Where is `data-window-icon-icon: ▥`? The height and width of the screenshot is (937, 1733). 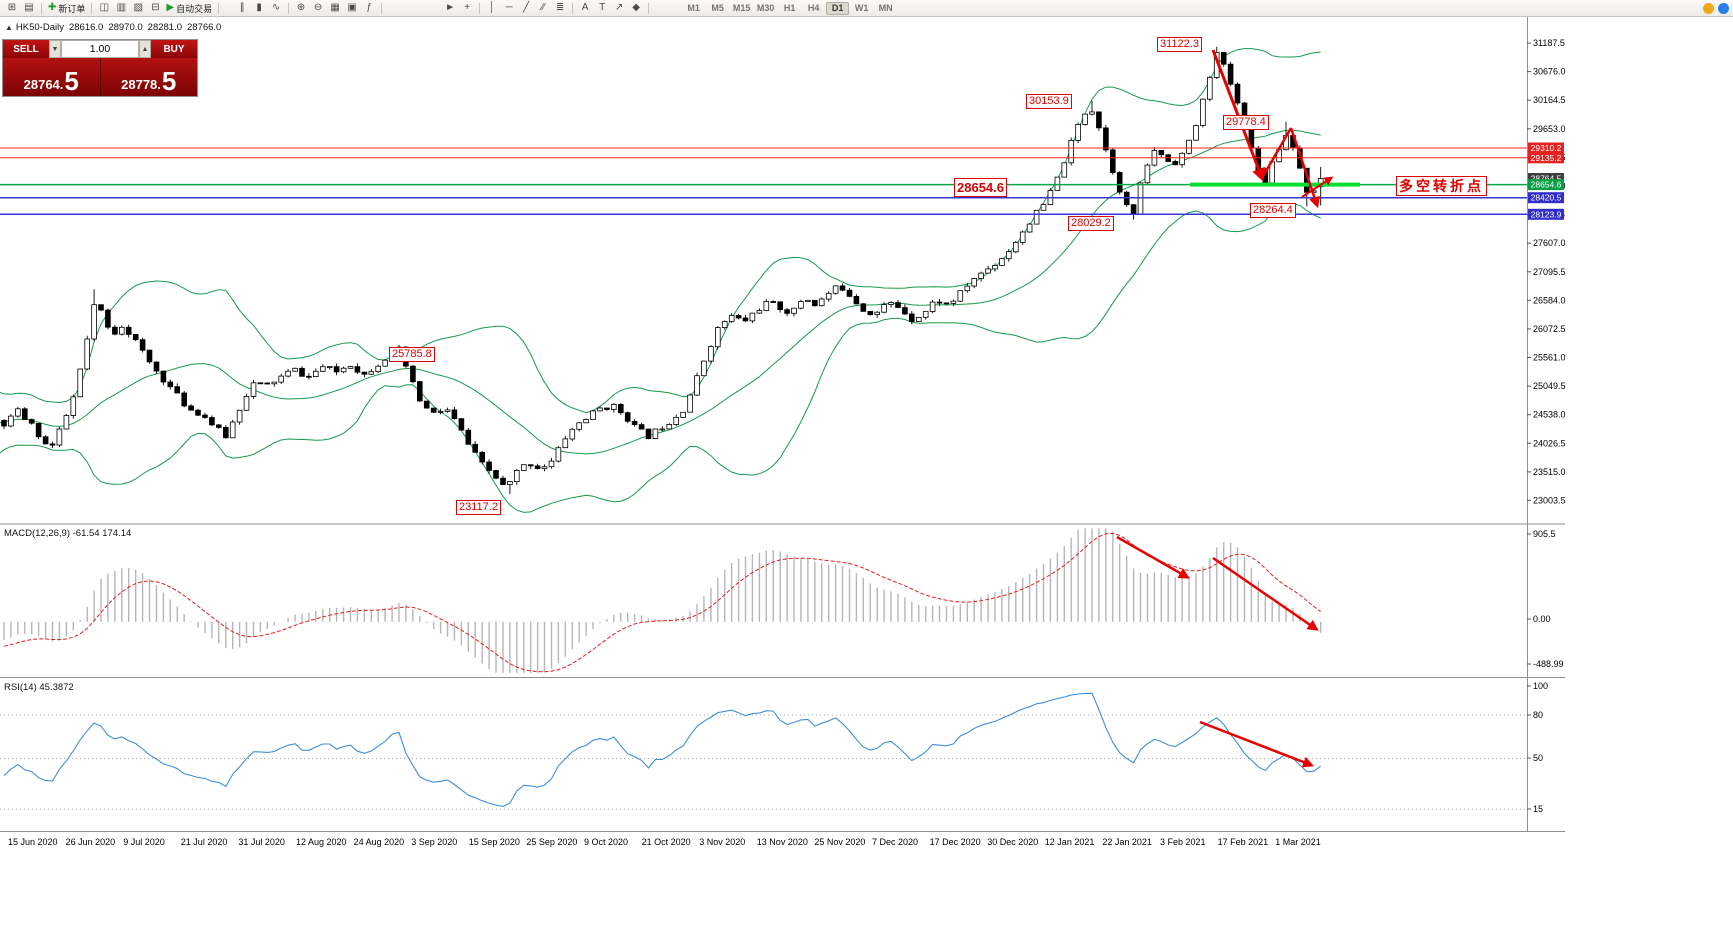 data-window-icon-icon: ▥ is located at coordinates (121, 7).